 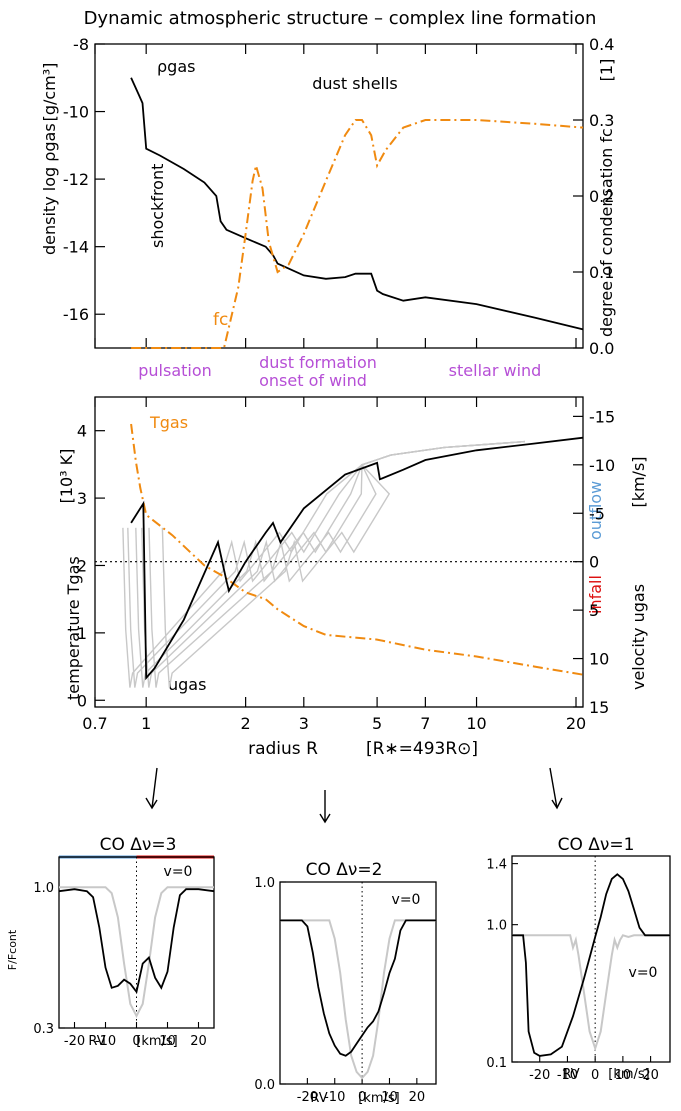 What do you see at coordinates (82, 565) in the screenshot?
I see `mid-ytick-label-2: 2` at bounding box center [82, 565].